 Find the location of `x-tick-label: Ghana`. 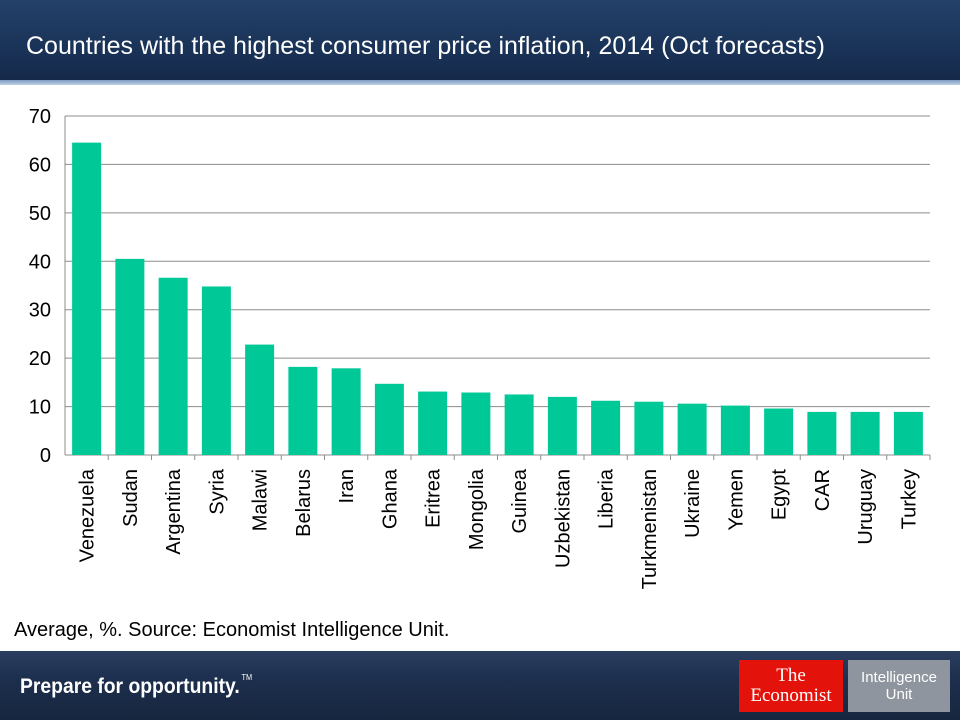

x-tick-label: Ghana is located at coordinates (390, 498).